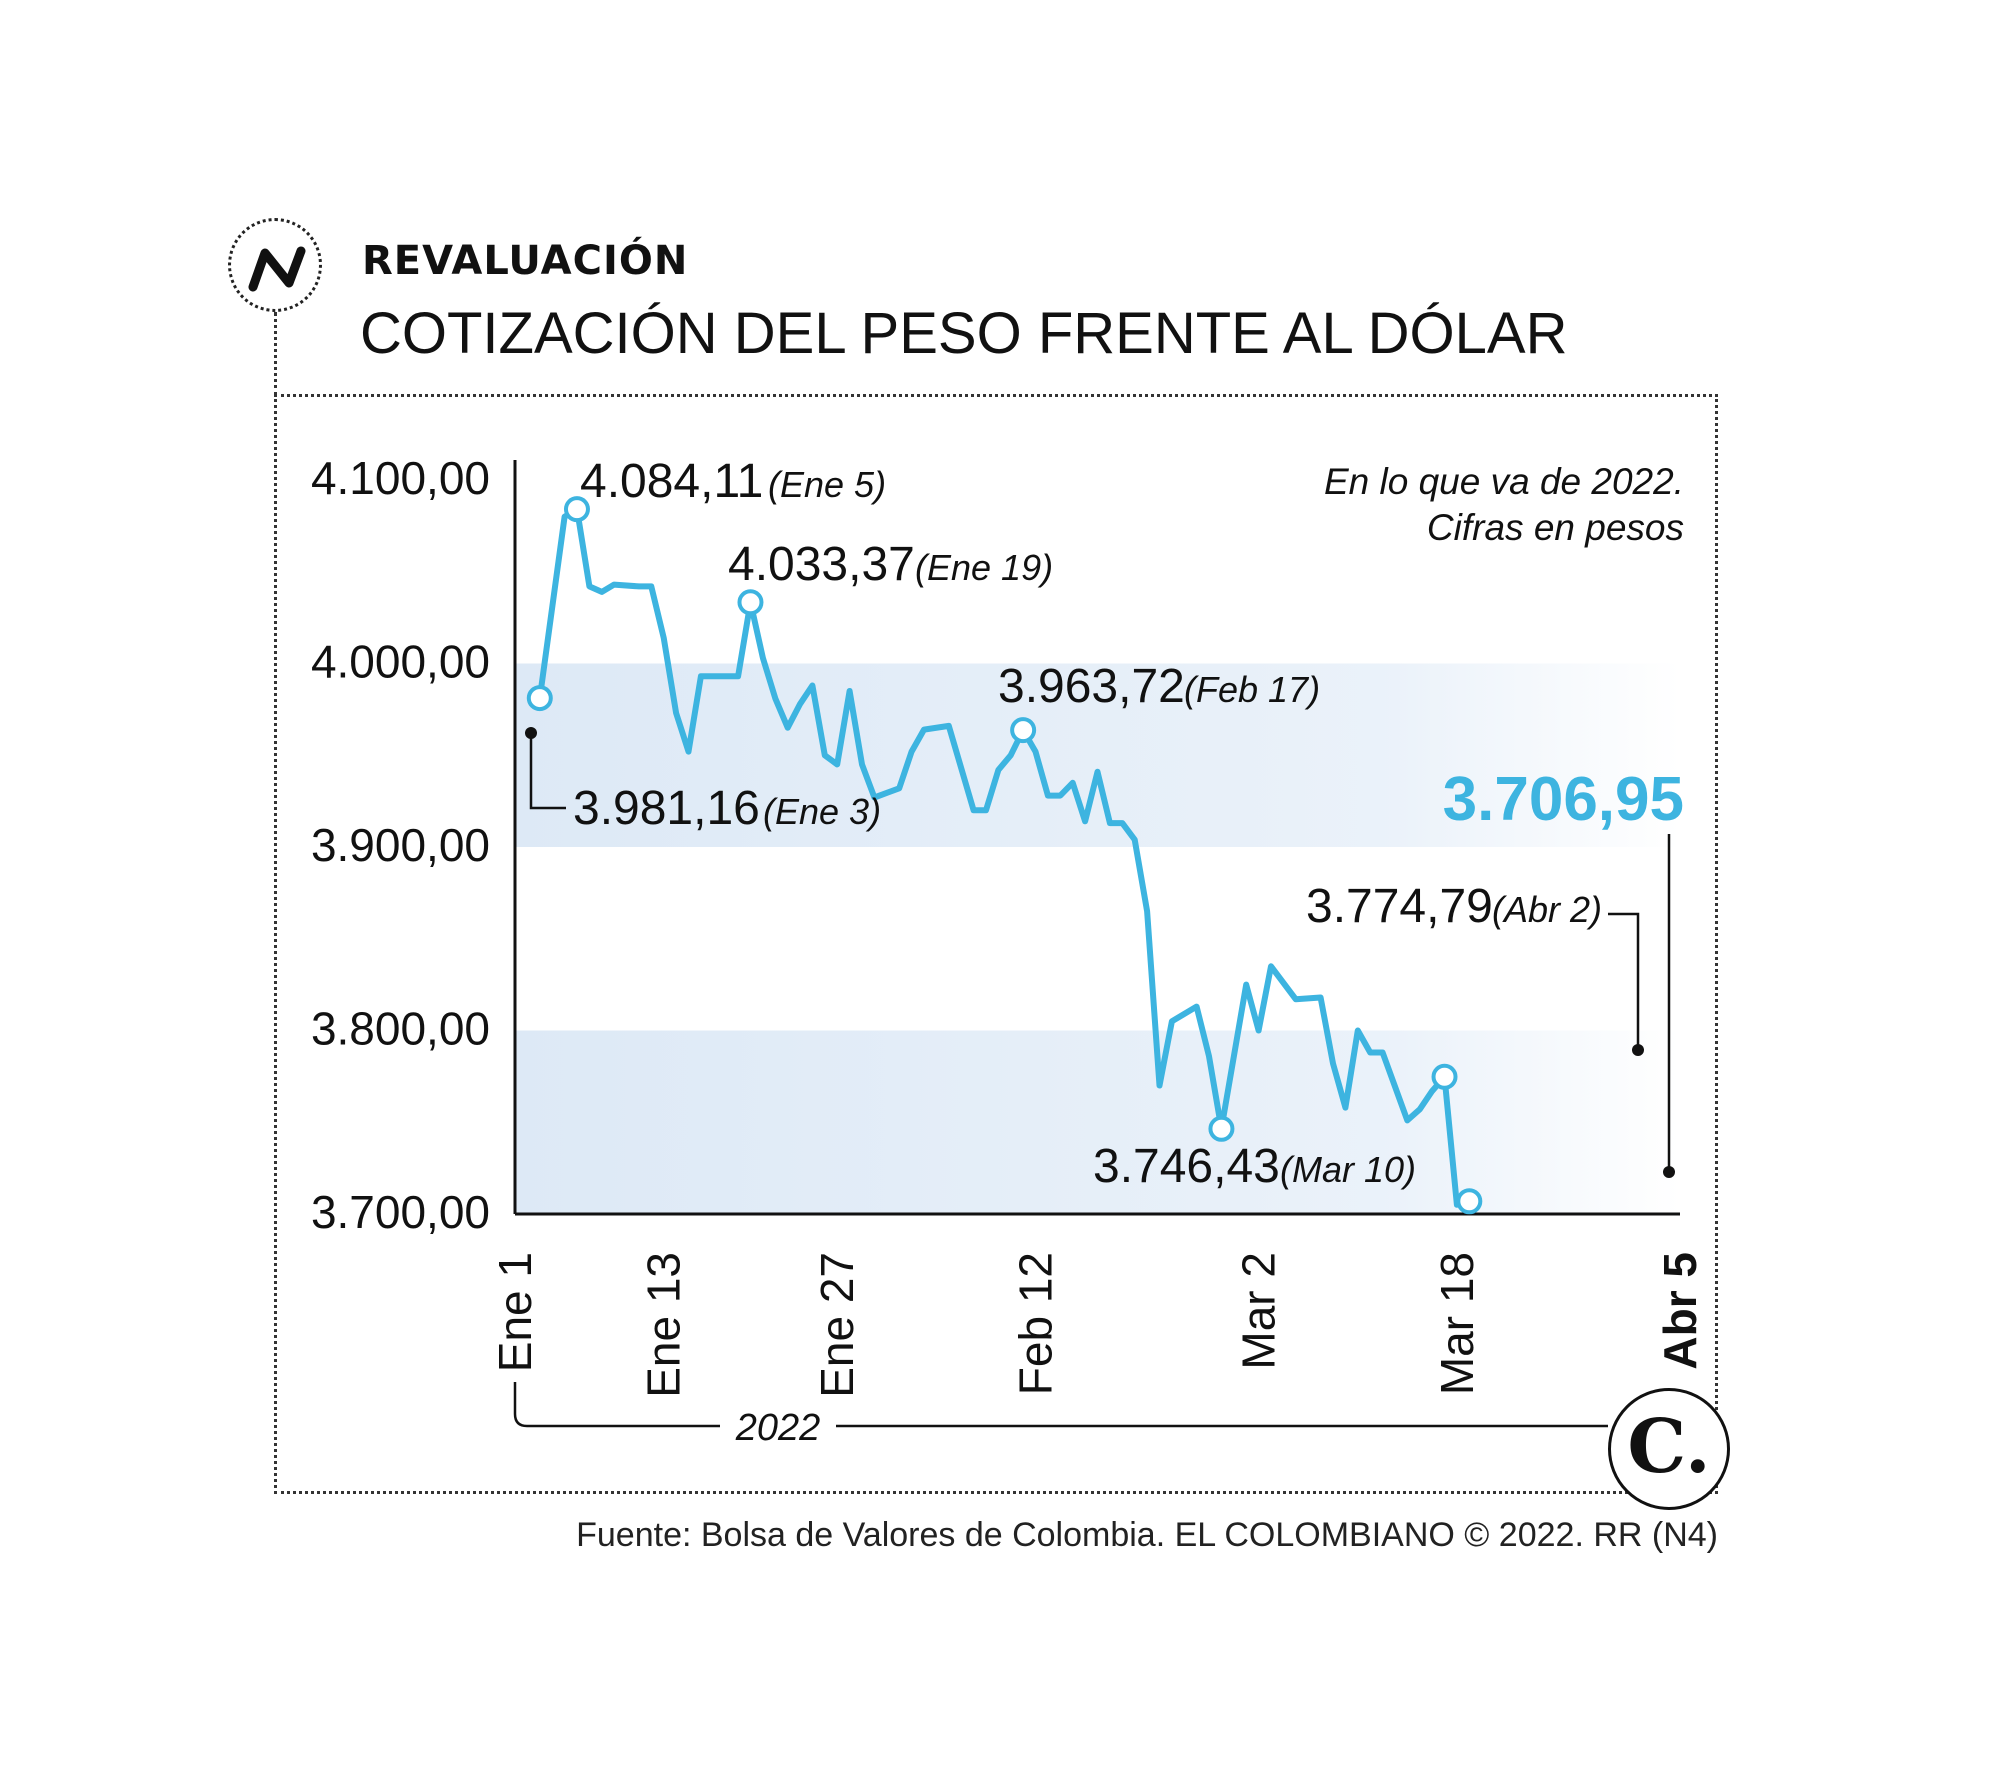  Describe the element at coordinates (1504, 481) in the screenshot. I see `chart-note: En lo que va de 2022.` at that location.